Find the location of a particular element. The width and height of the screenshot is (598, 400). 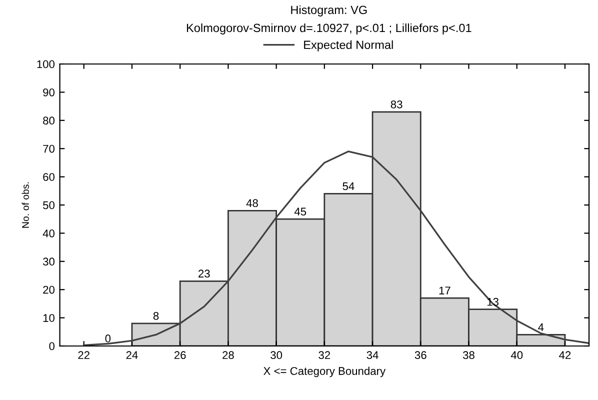

data-label: 48 is located at coordinates (252, 203).